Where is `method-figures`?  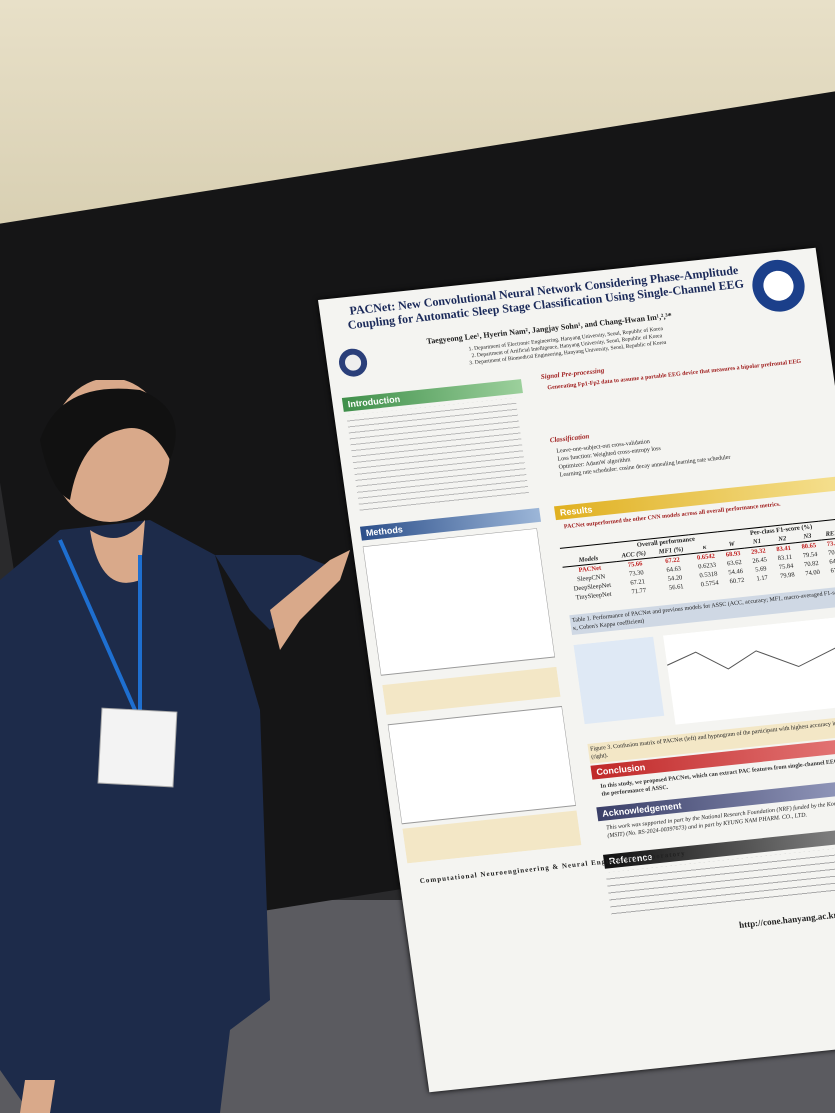 method-figures is located at coordinates (472, 696).